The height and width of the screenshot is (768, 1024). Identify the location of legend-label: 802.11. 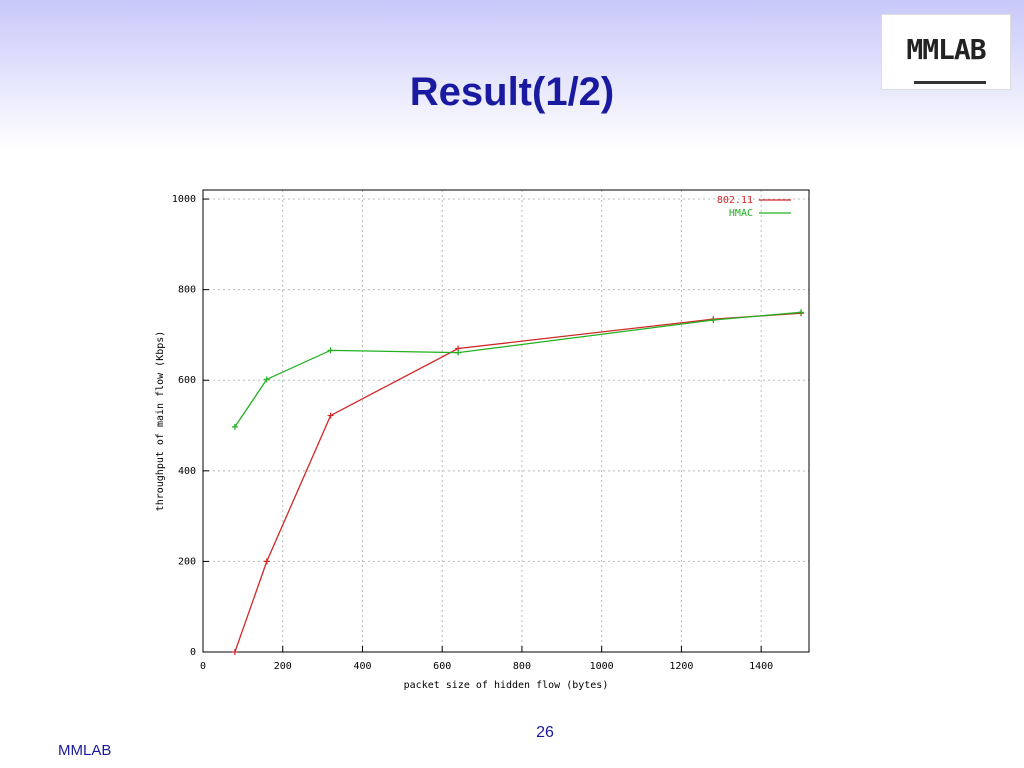
(735, 200).